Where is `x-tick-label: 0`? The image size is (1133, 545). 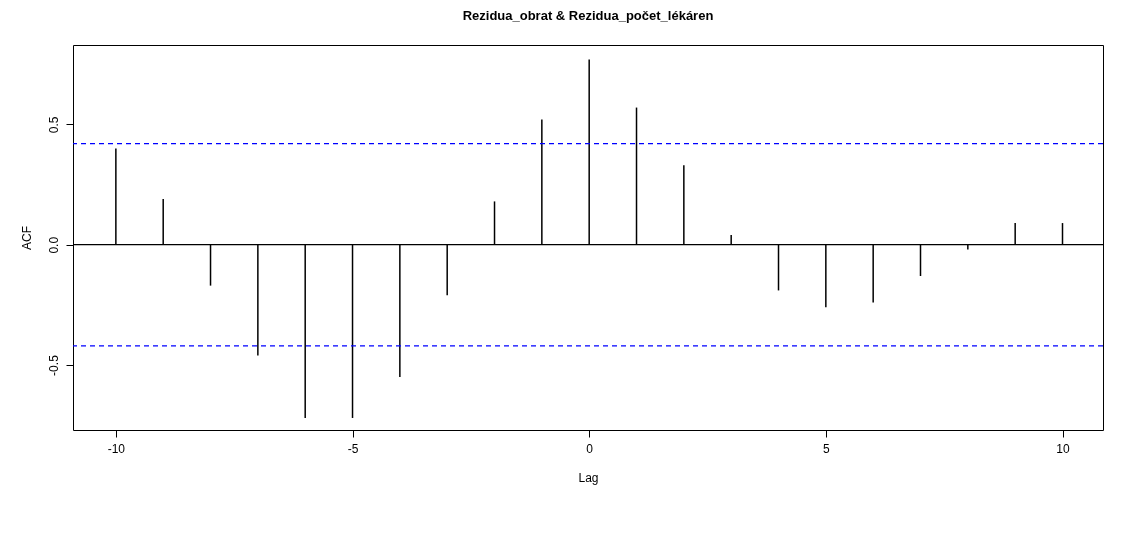
x-tick-label: 0 is located at coordinates (590, 448).